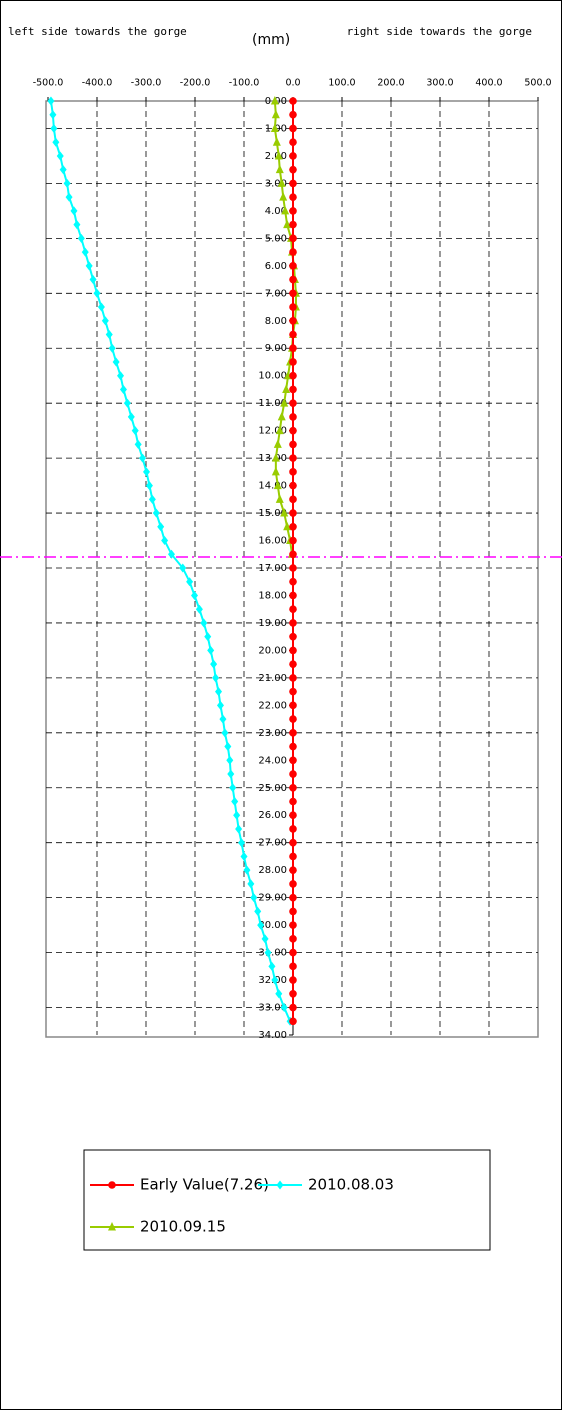 The image size is (563, 1411). Describe the element at coordinates (276, 348) in the screenshot. I see `y-tick-label: 9.00` at that location.